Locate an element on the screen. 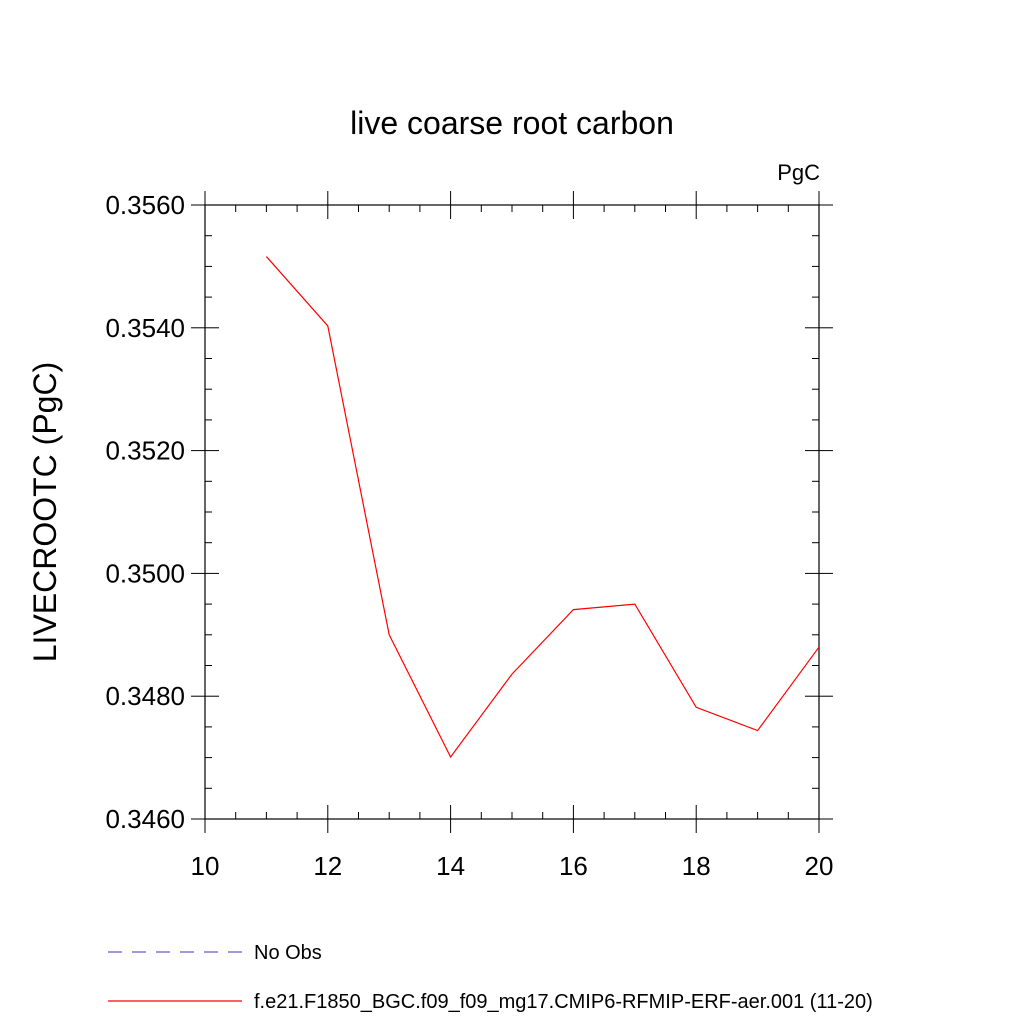 Image resolution: width=1024 pixels, height=1024 pixels. y-tick-label: 0.3500 is located at coordinates (145, 573).